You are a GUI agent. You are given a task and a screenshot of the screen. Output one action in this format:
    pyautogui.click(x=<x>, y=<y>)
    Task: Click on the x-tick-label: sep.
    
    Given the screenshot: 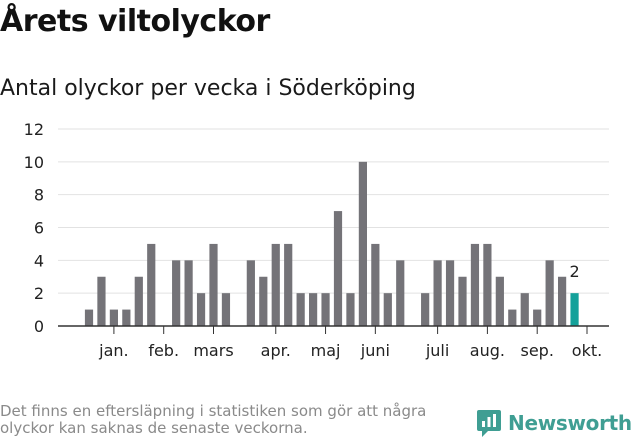 What is the action you would take?
    pyautogui.click(x=536, y=350)
    